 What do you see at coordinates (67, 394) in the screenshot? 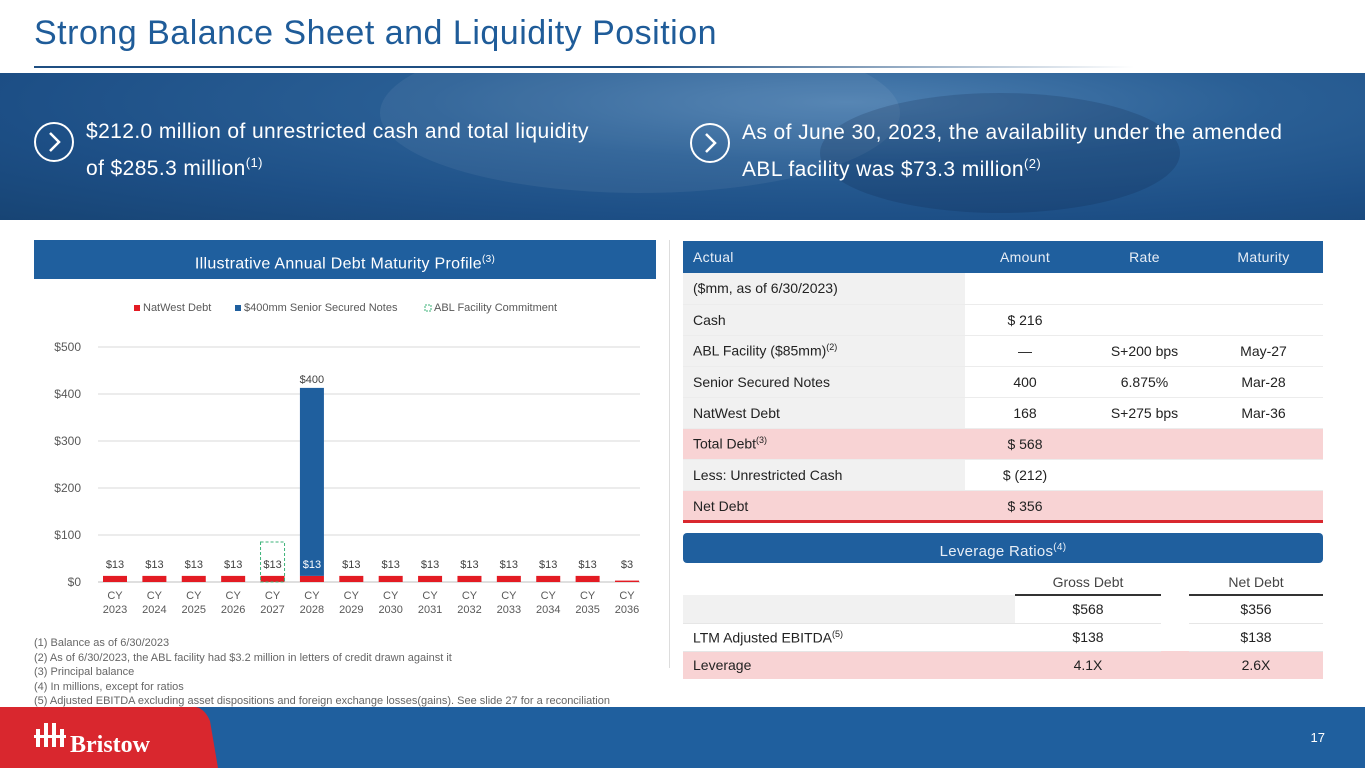
I see `y-tick-label: $400` at bounding box center [67, 394].